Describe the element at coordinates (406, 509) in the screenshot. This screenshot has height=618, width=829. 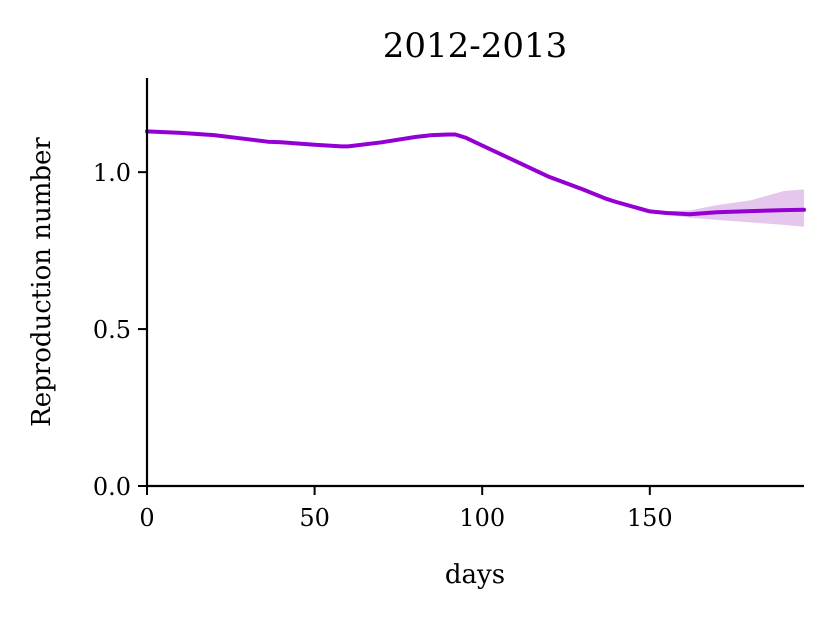
I see `x-ticks: 0 50 100 150` at that location.